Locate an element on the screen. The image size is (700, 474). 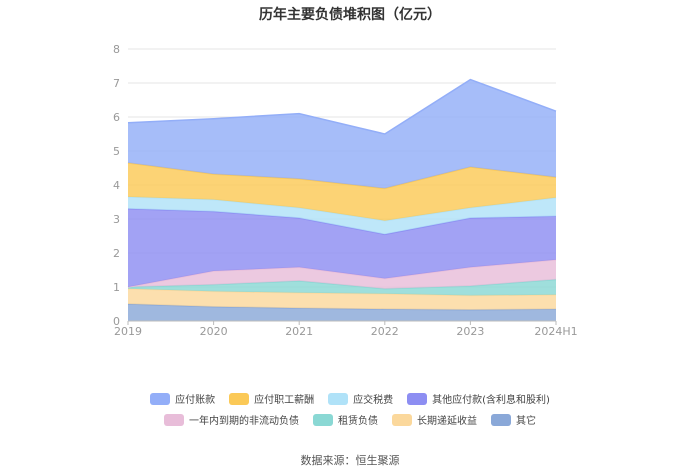
legend-item: 应交税费 is located at coordinates (360, 398).